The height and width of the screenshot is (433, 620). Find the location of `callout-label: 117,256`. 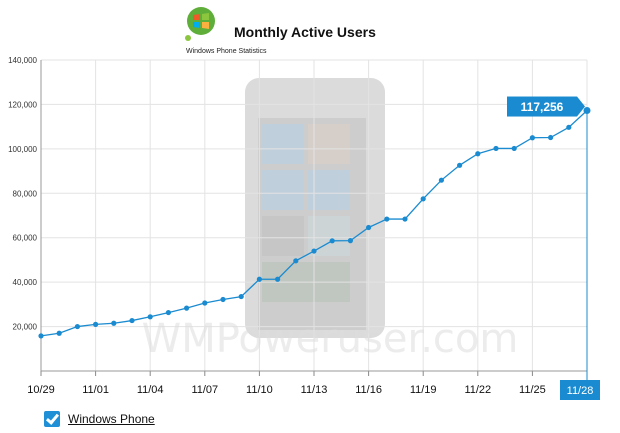

callout-label: 117,256 is located at coordinates (542, 107).